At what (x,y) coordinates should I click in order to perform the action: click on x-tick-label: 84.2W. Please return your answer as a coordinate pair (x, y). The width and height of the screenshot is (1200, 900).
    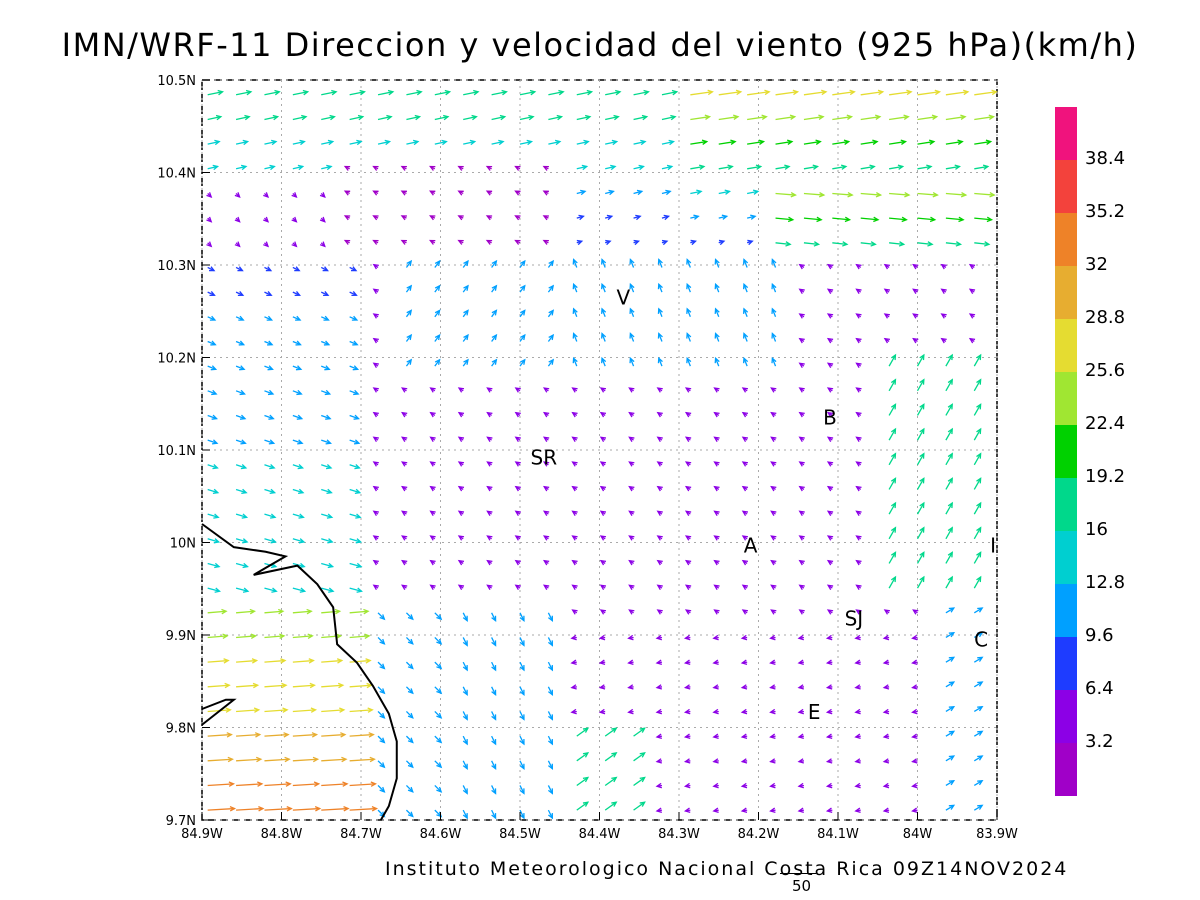
    Looking at the image, I should click on (759, 834).